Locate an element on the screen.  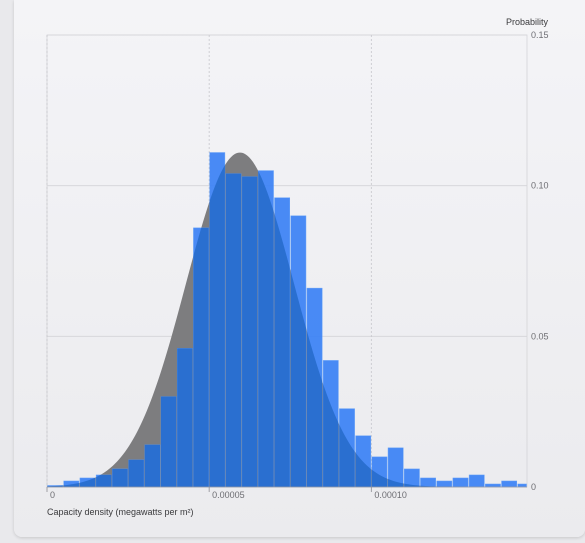
y-tick-label: 0.10 is located at coordinates (540, 186).